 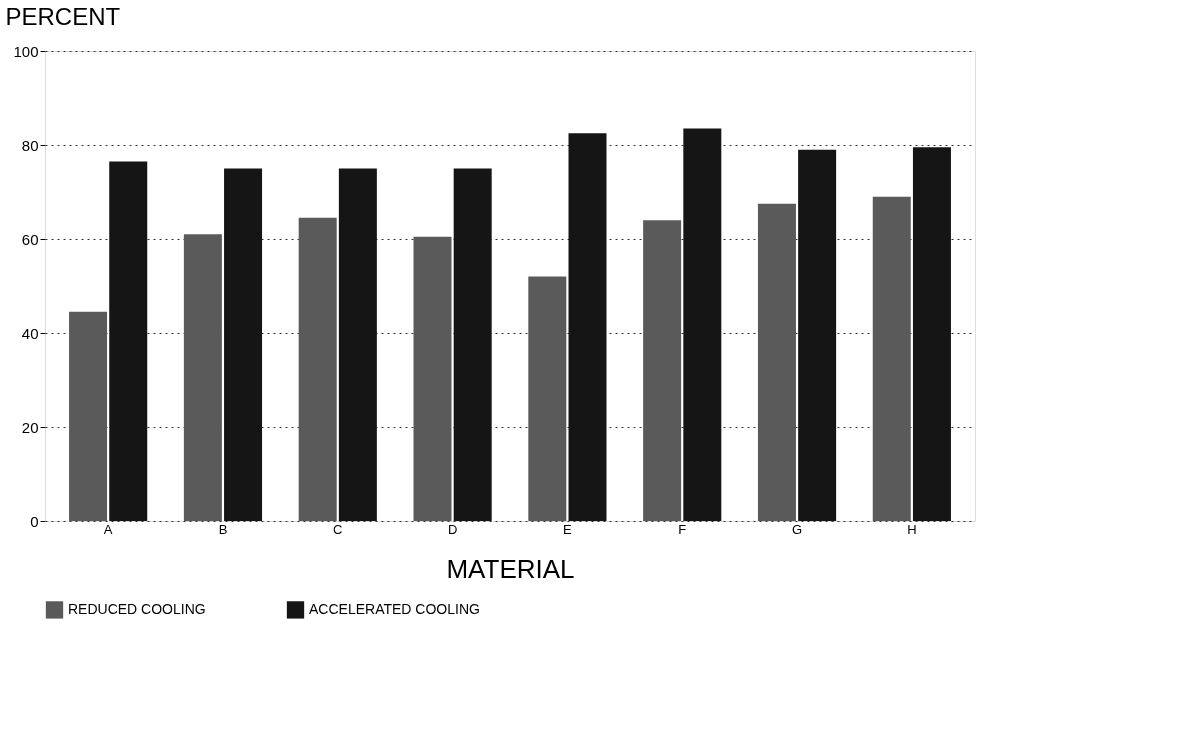 I want to click on y-tick-label: 100, so click(x=26, y=51).